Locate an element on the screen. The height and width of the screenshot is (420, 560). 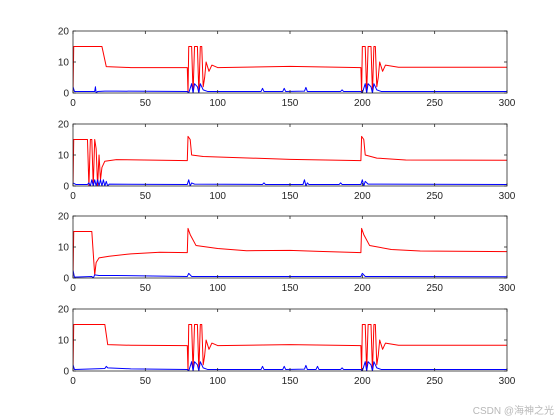
watermark: CSDN @海神之光 is located at coordinates (513, 411).